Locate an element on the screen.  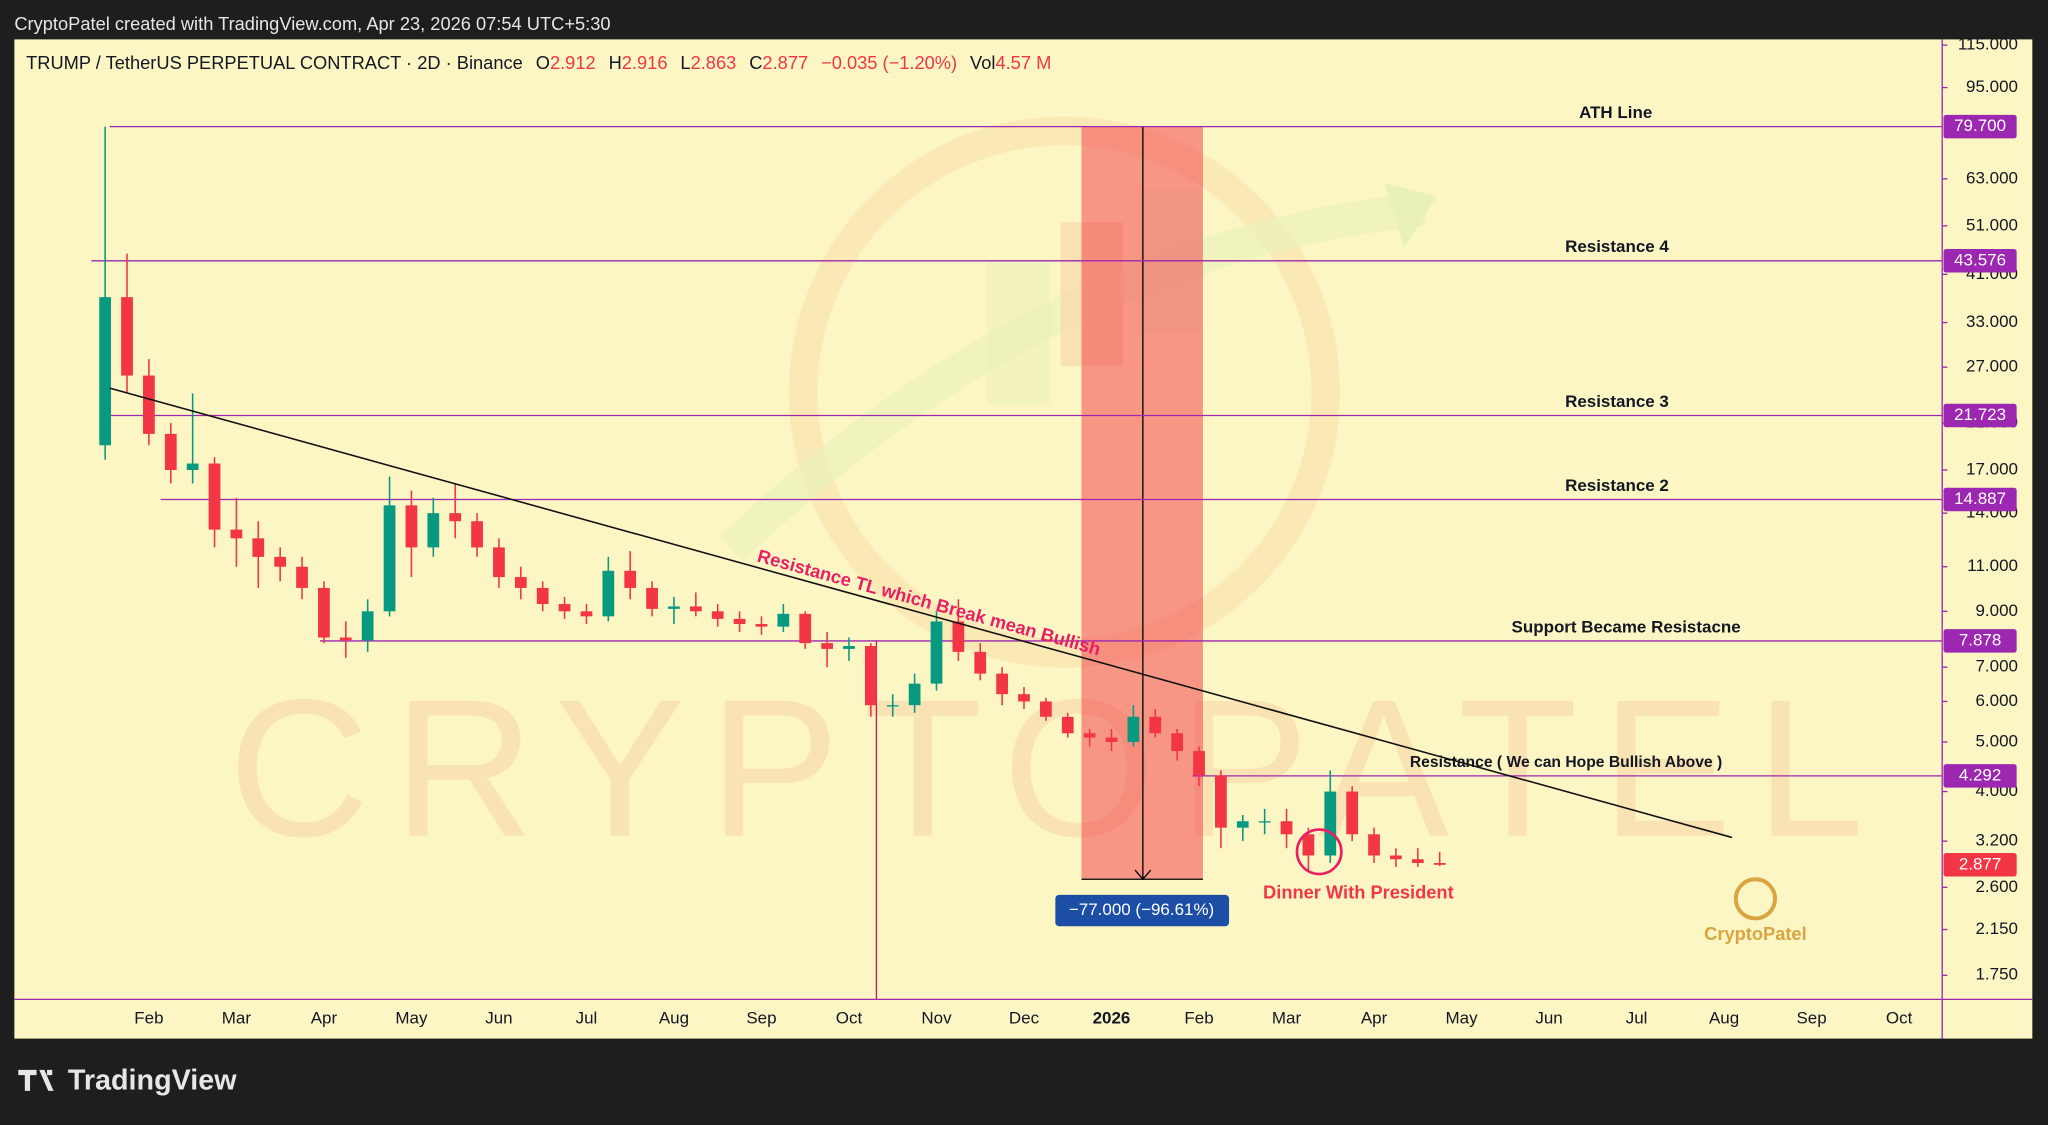
y-tick-label: 1.750 is located at coordinates (1996, 974).